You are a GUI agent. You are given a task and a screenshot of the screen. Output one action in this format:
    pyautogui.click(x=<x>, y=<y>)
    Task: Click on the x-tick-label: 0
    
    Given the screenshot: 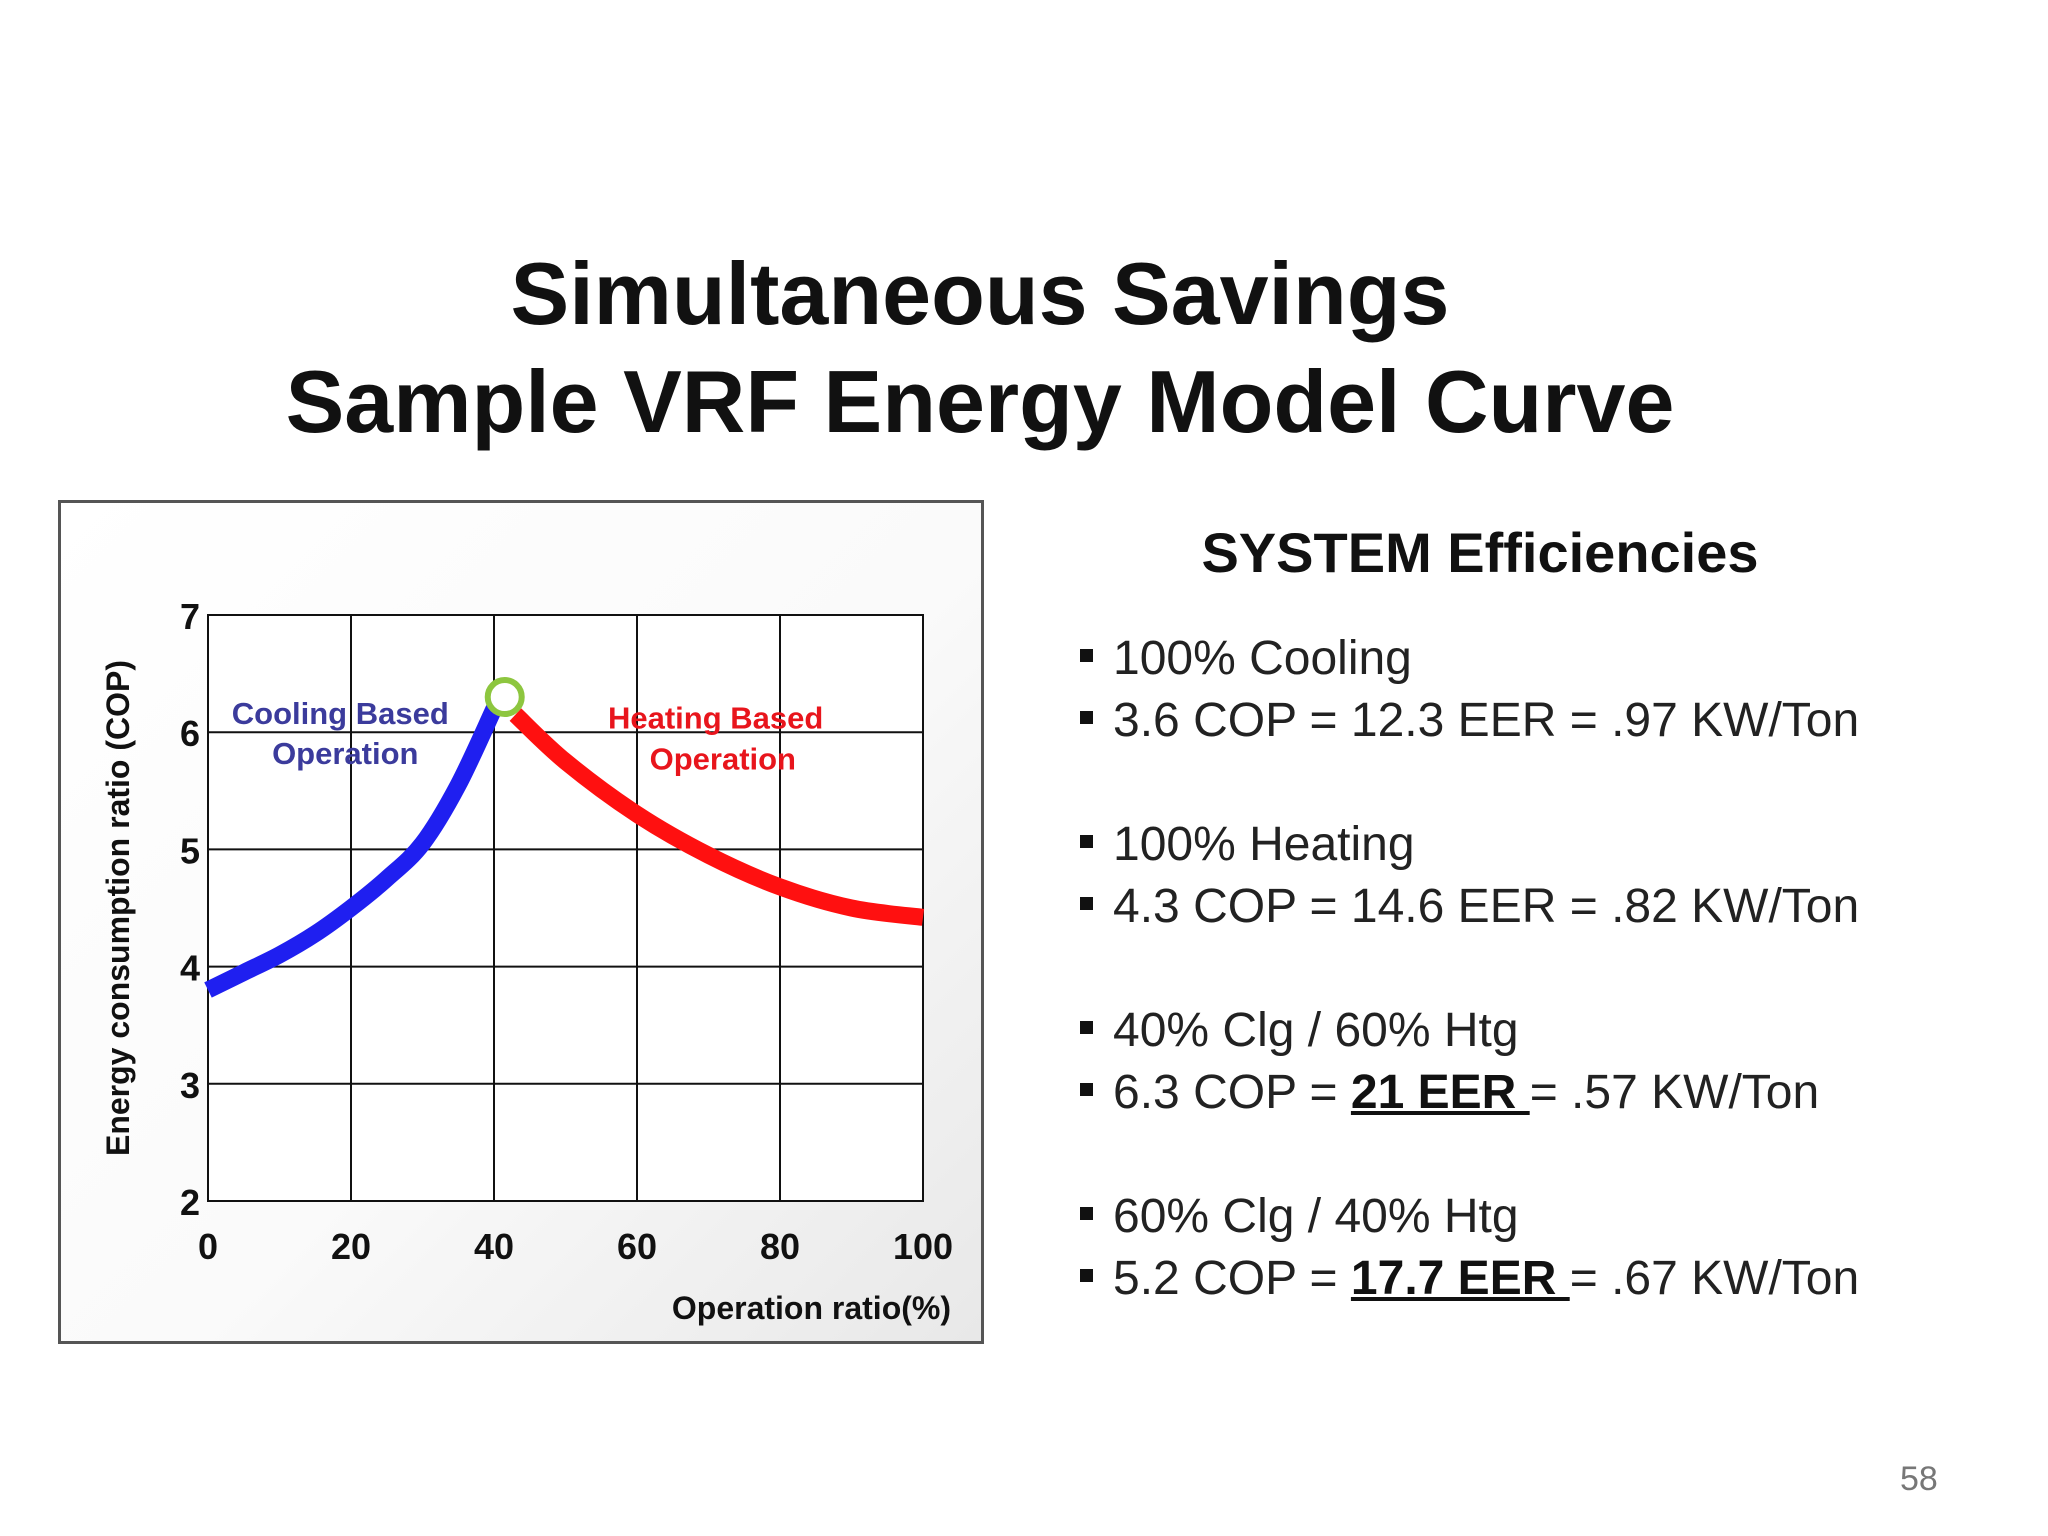 What is the action you would take?
    pyautogui.click(x=208, y=1246)
    